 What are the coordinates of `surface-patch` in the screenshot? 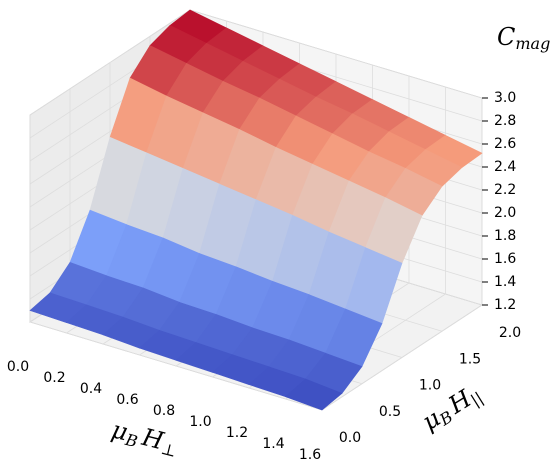 It's located at (313, 394).